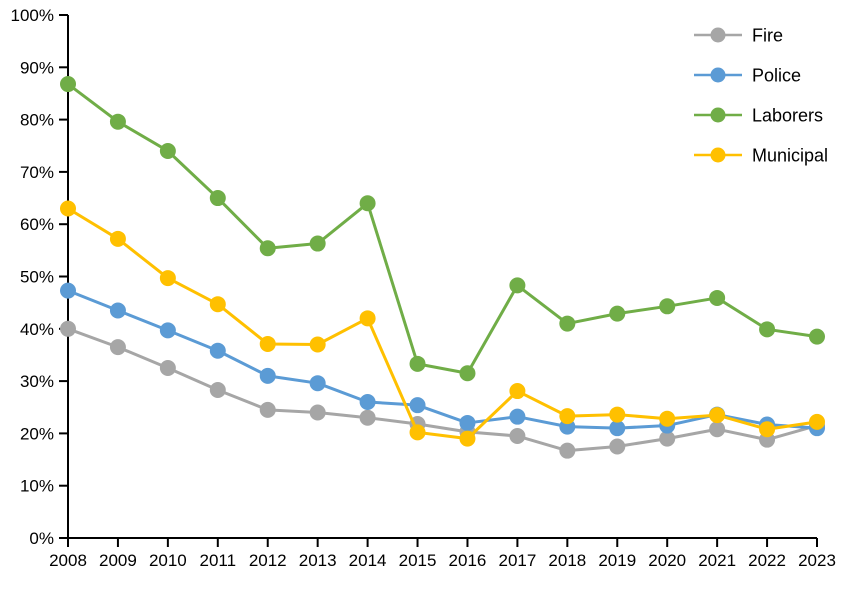 Image resolution: width=852 pixels, height=593 pixels. What do you see at coordinates (517, 560) in the screenshot?
I see `x-tick-label: 2017` at bounding box center [517, 560].